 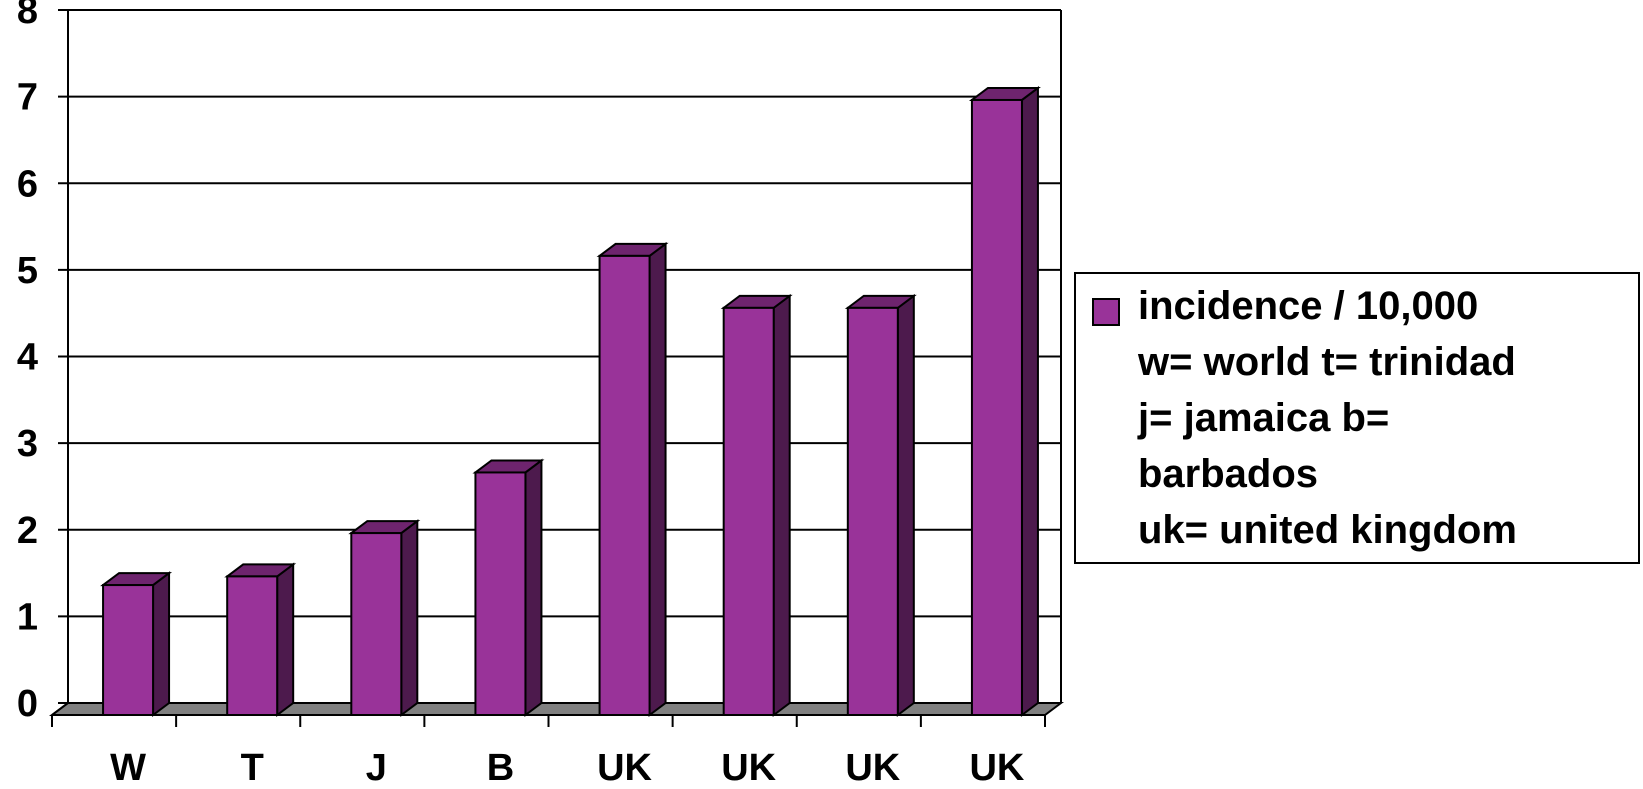 What do you see at coordinates (27, 531) in the screenshot?
I see `y-tick-label: 2` at bounding box center [27, 531].